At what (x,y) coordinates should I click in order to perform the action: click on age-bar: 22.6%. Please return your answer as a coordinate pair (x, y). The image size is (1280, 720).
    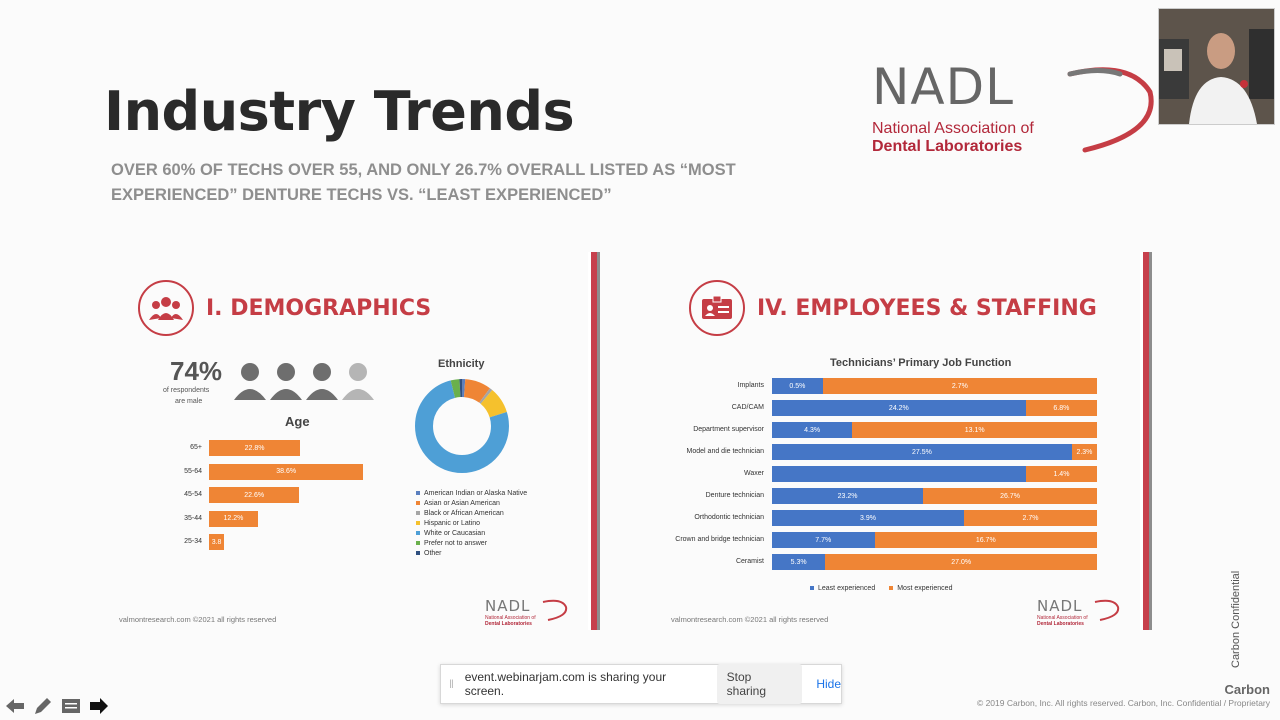
    Looking at the image, I should click on (254, 495).